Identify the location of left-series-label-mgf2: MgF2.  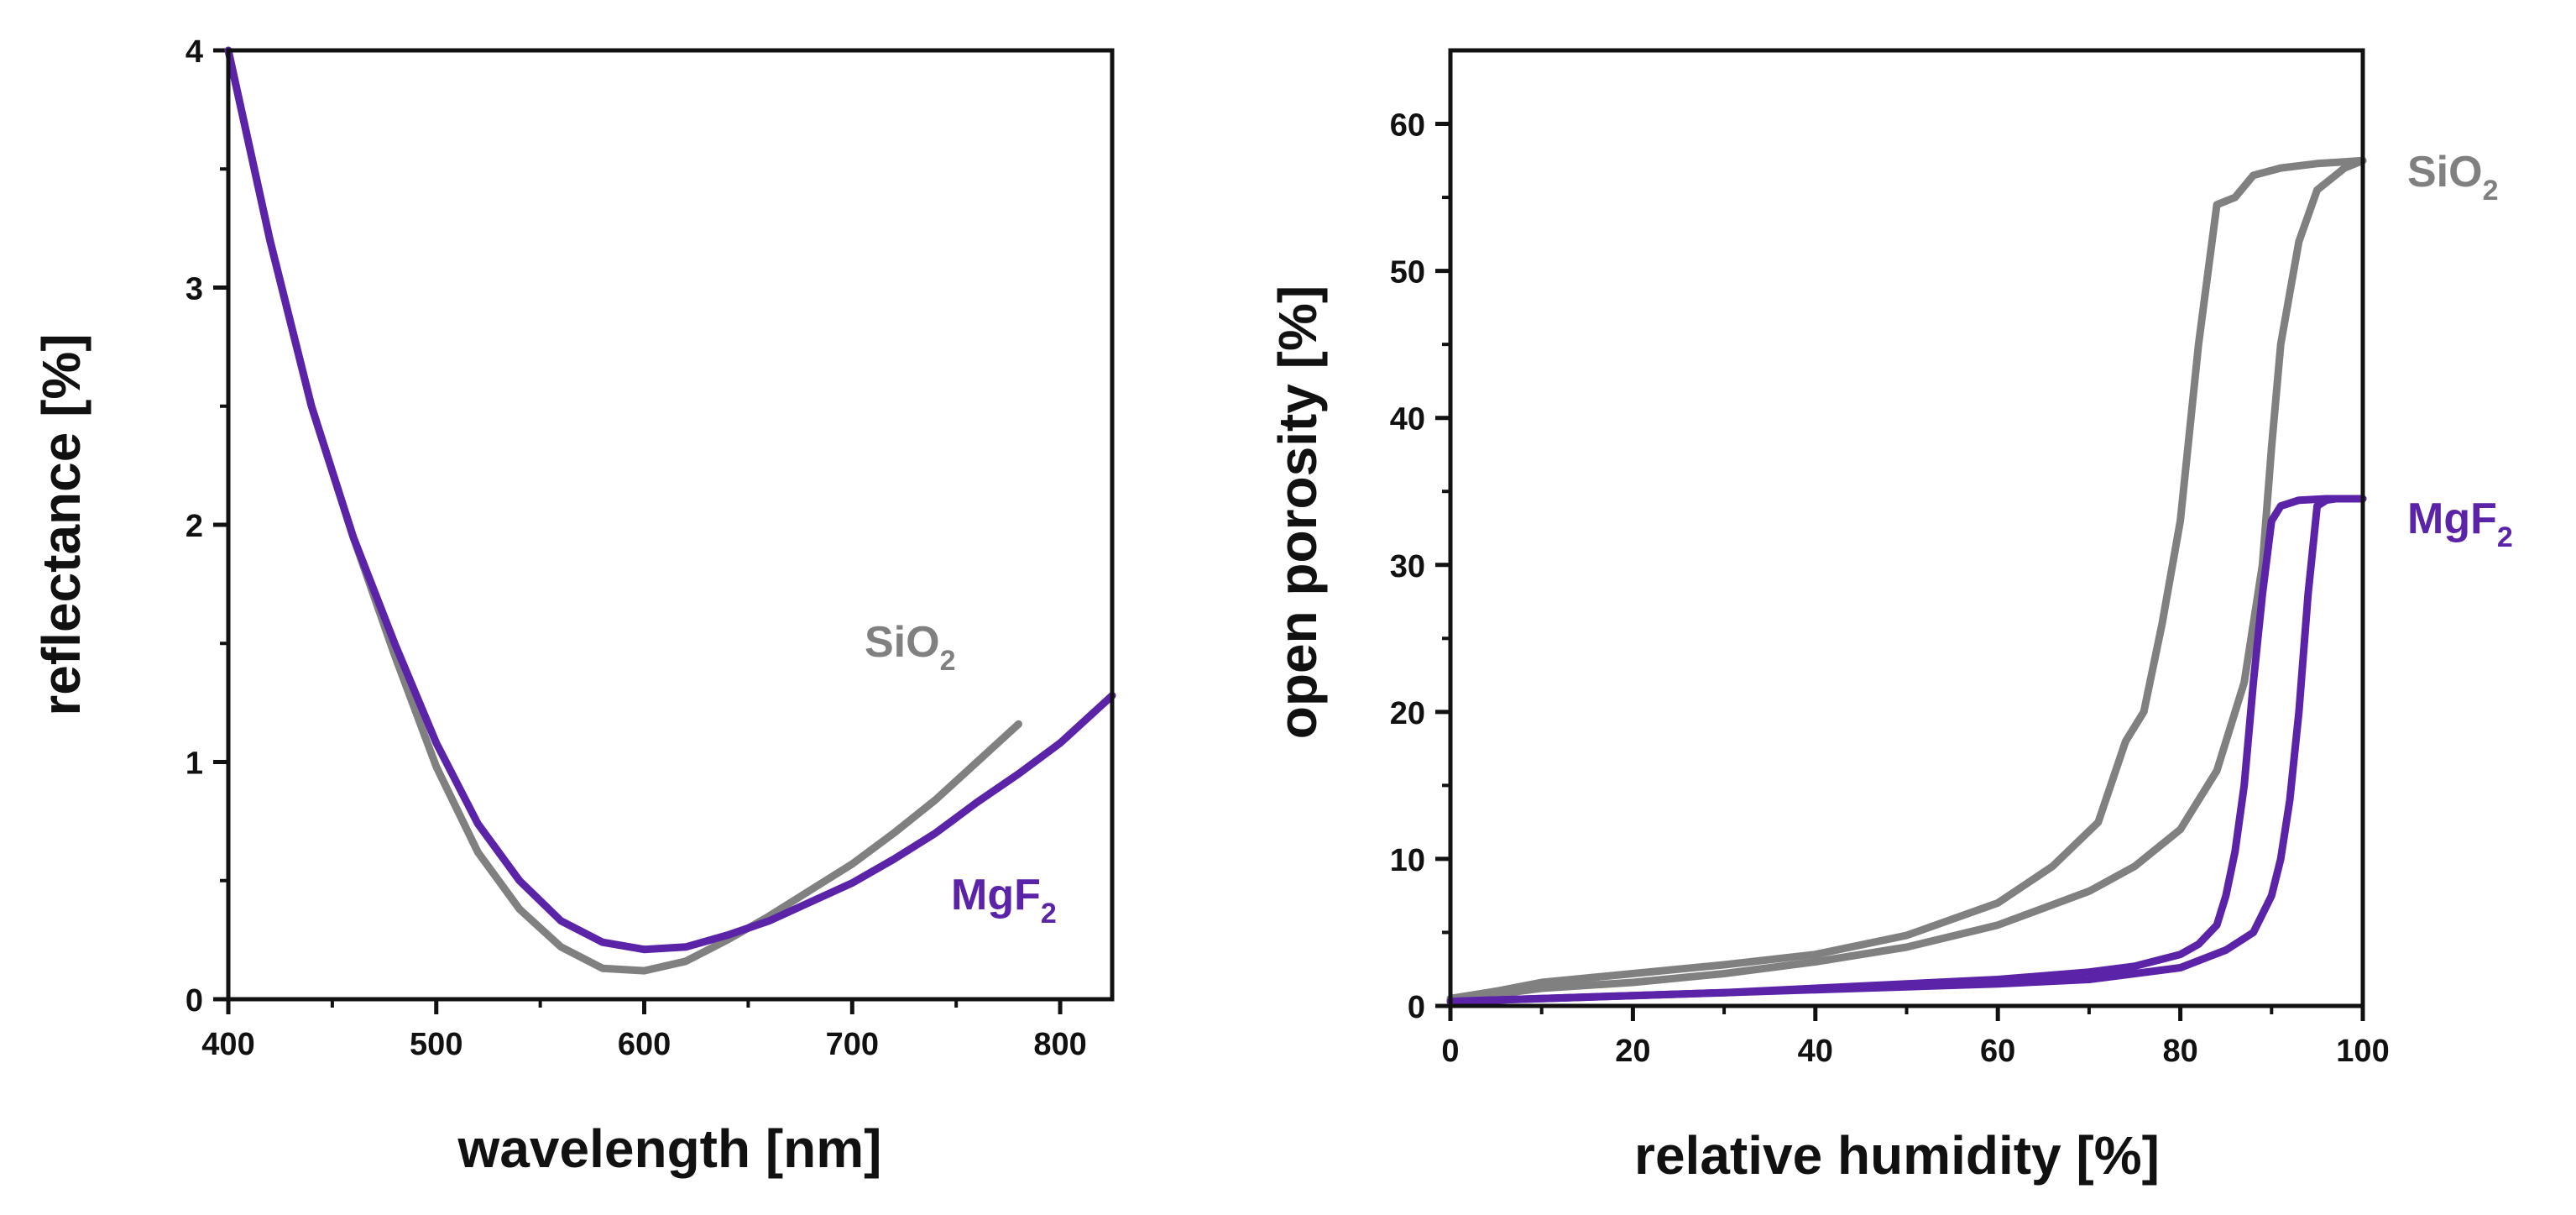
(1004, 900).